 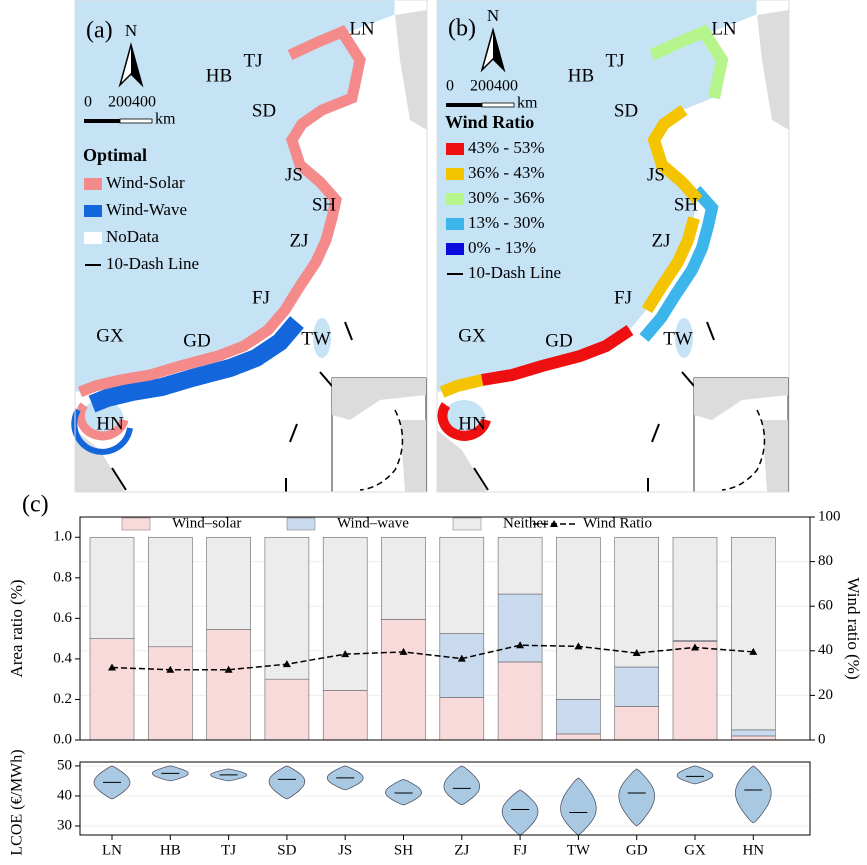 I want to click on legend-label: 30% - 36%, so click(x=506, y=197).